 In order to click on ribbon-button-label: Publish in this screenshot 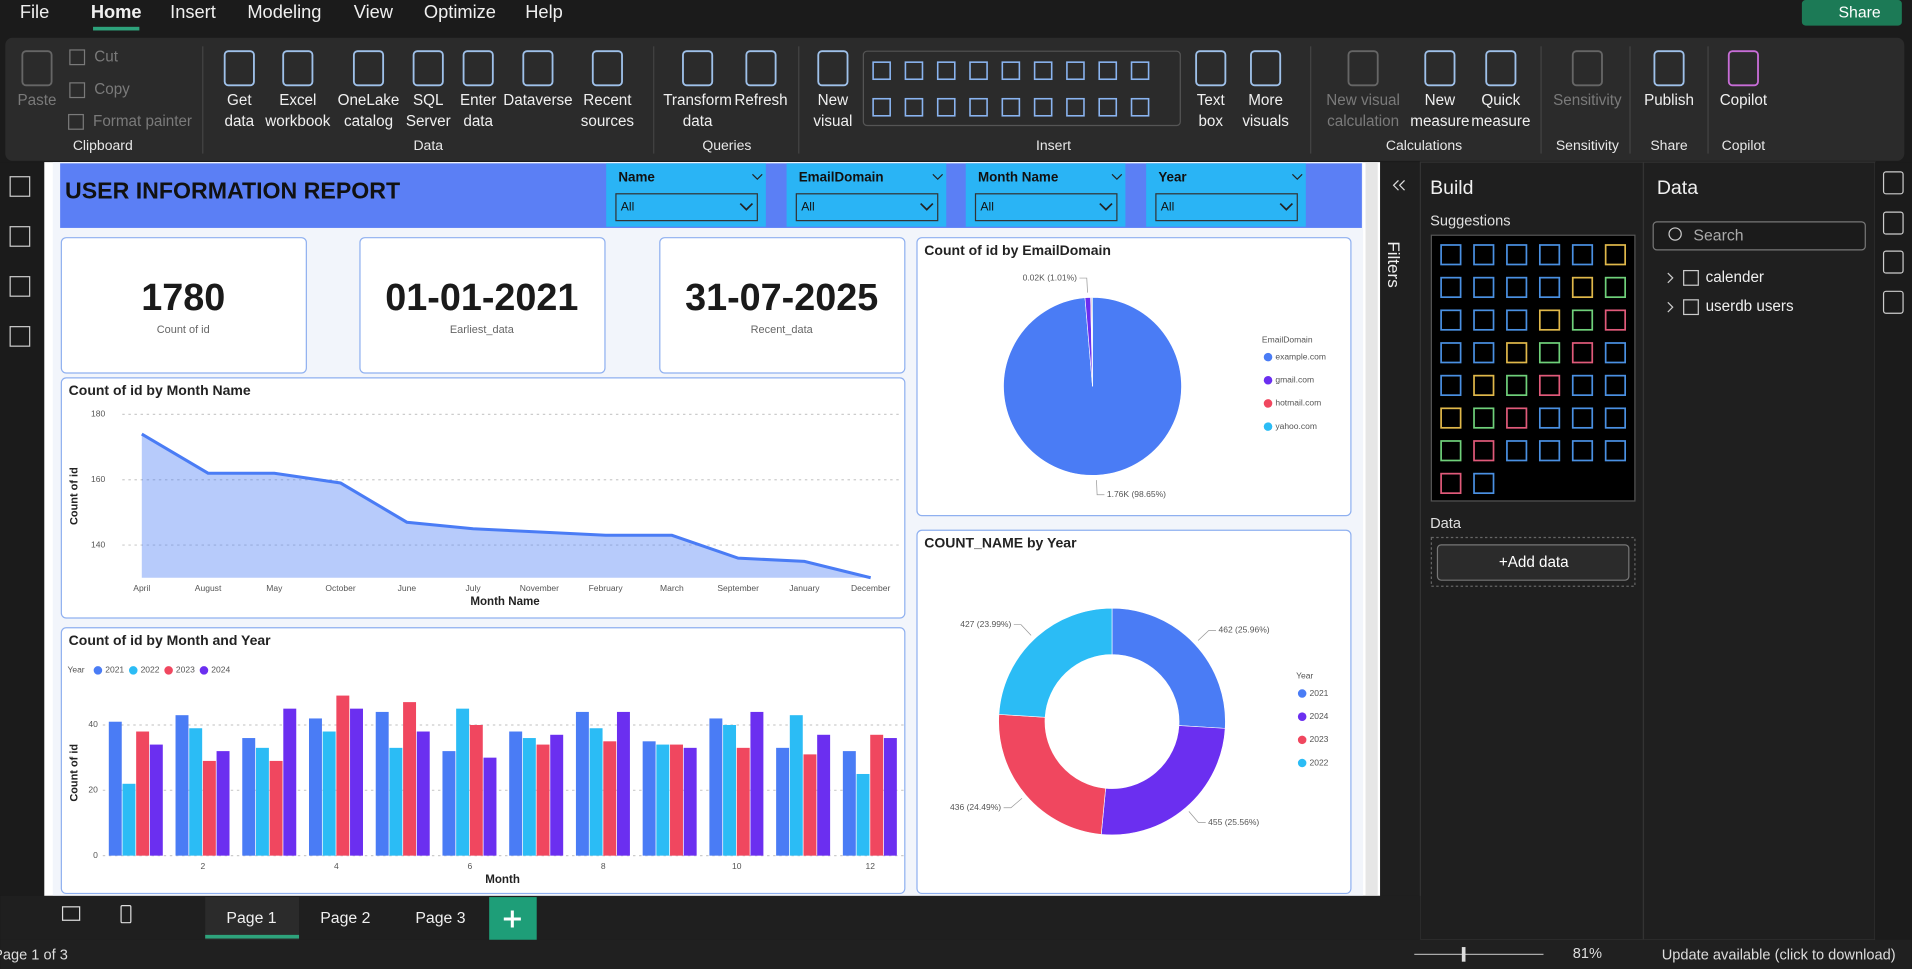, I will do `click(1669, 100)`.